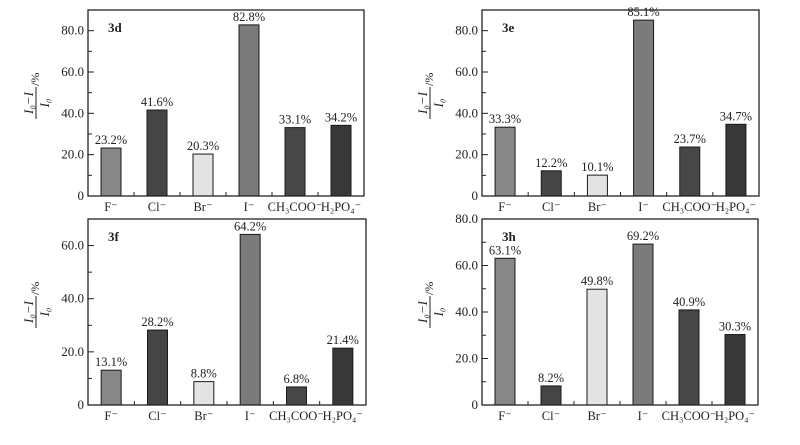 Image resolution: width=800 pixels, height=445 pixels. Describe the element at coordinates (690, 139) in the screenshot. I see `data-label: 23.7%` at that location.